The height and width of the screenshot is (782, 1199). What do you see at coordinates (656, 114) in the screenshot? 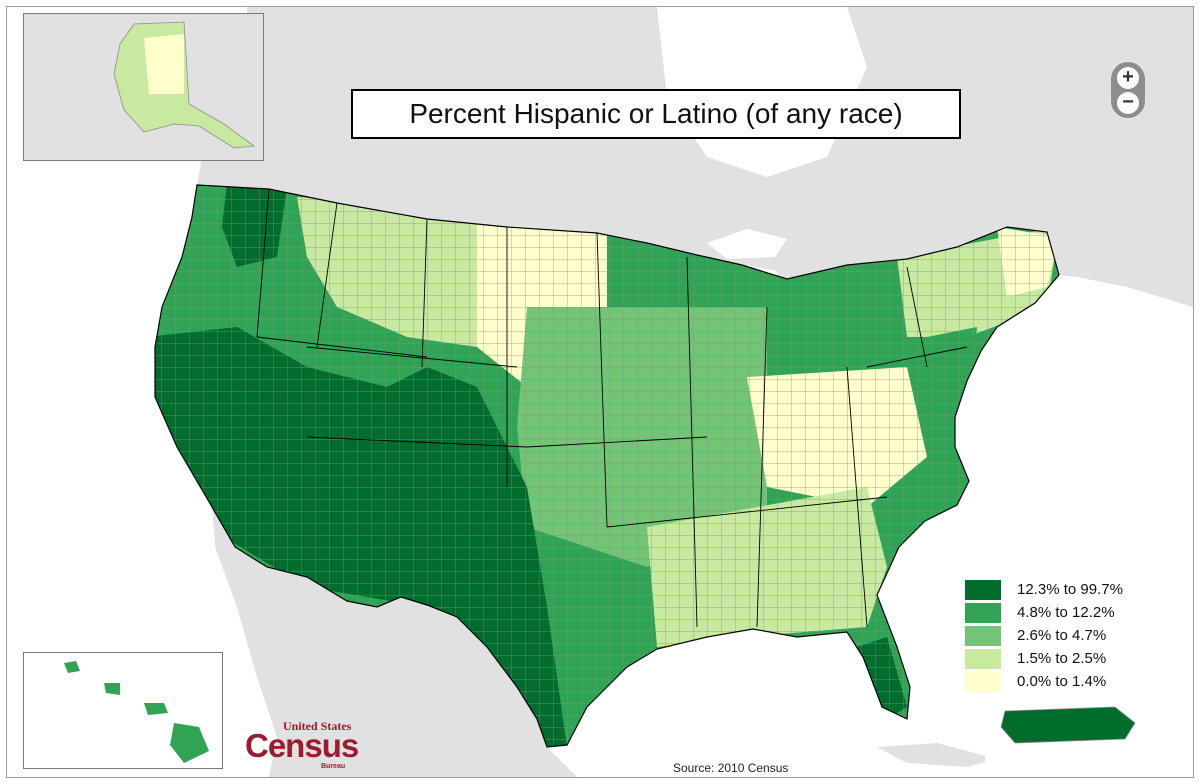
I see `map-title: Percent Hispanic or Latino (of any race)` at bounding box center [656, 114].